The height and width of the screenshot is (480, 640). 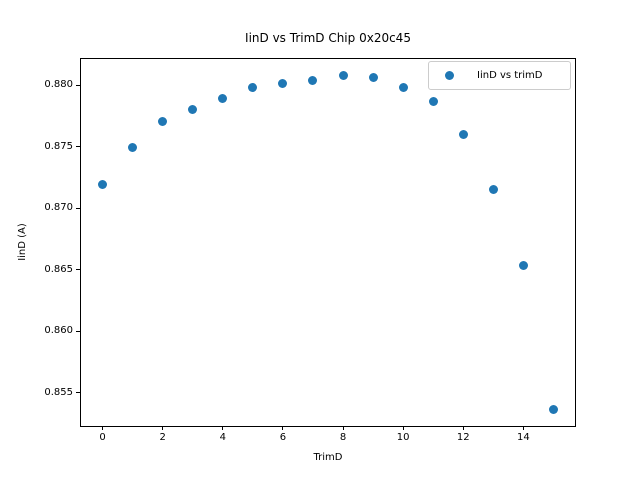 What do you see at coordinates (222, 437) in the screenshot?
I see `x-tick-label: 4` at bounding box center [222, 437].